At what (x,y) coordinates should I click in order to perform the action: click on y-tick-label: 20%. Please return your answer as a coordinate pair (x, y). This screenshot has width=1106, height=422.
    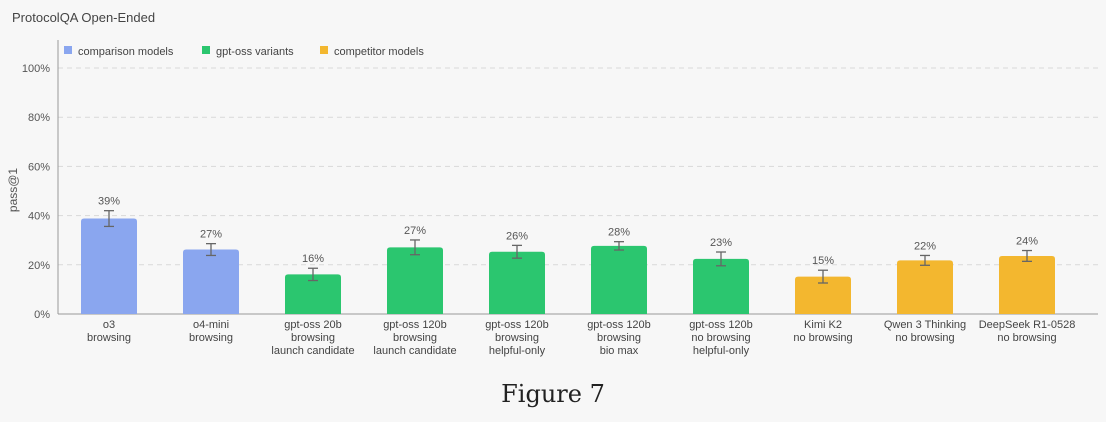
    Looking at the image, I should click on (39, 266).